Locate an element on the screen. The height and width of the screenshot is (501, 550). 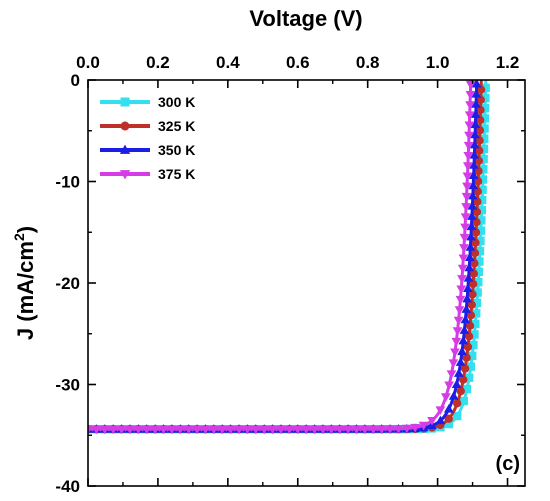
x-tick-label: 0.0 is located at coordinates (88, 62).